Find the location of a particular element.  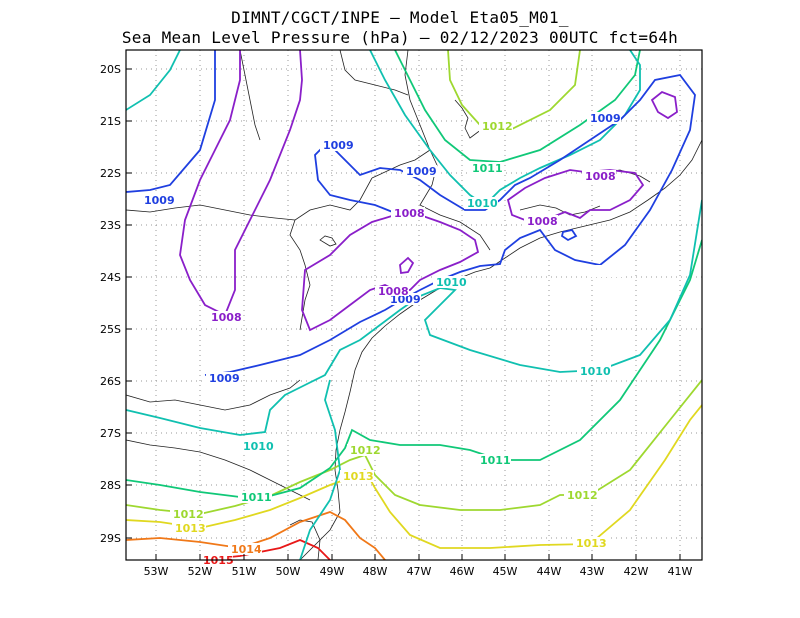

lon-label: 53W is located at coordinates (156, 571).